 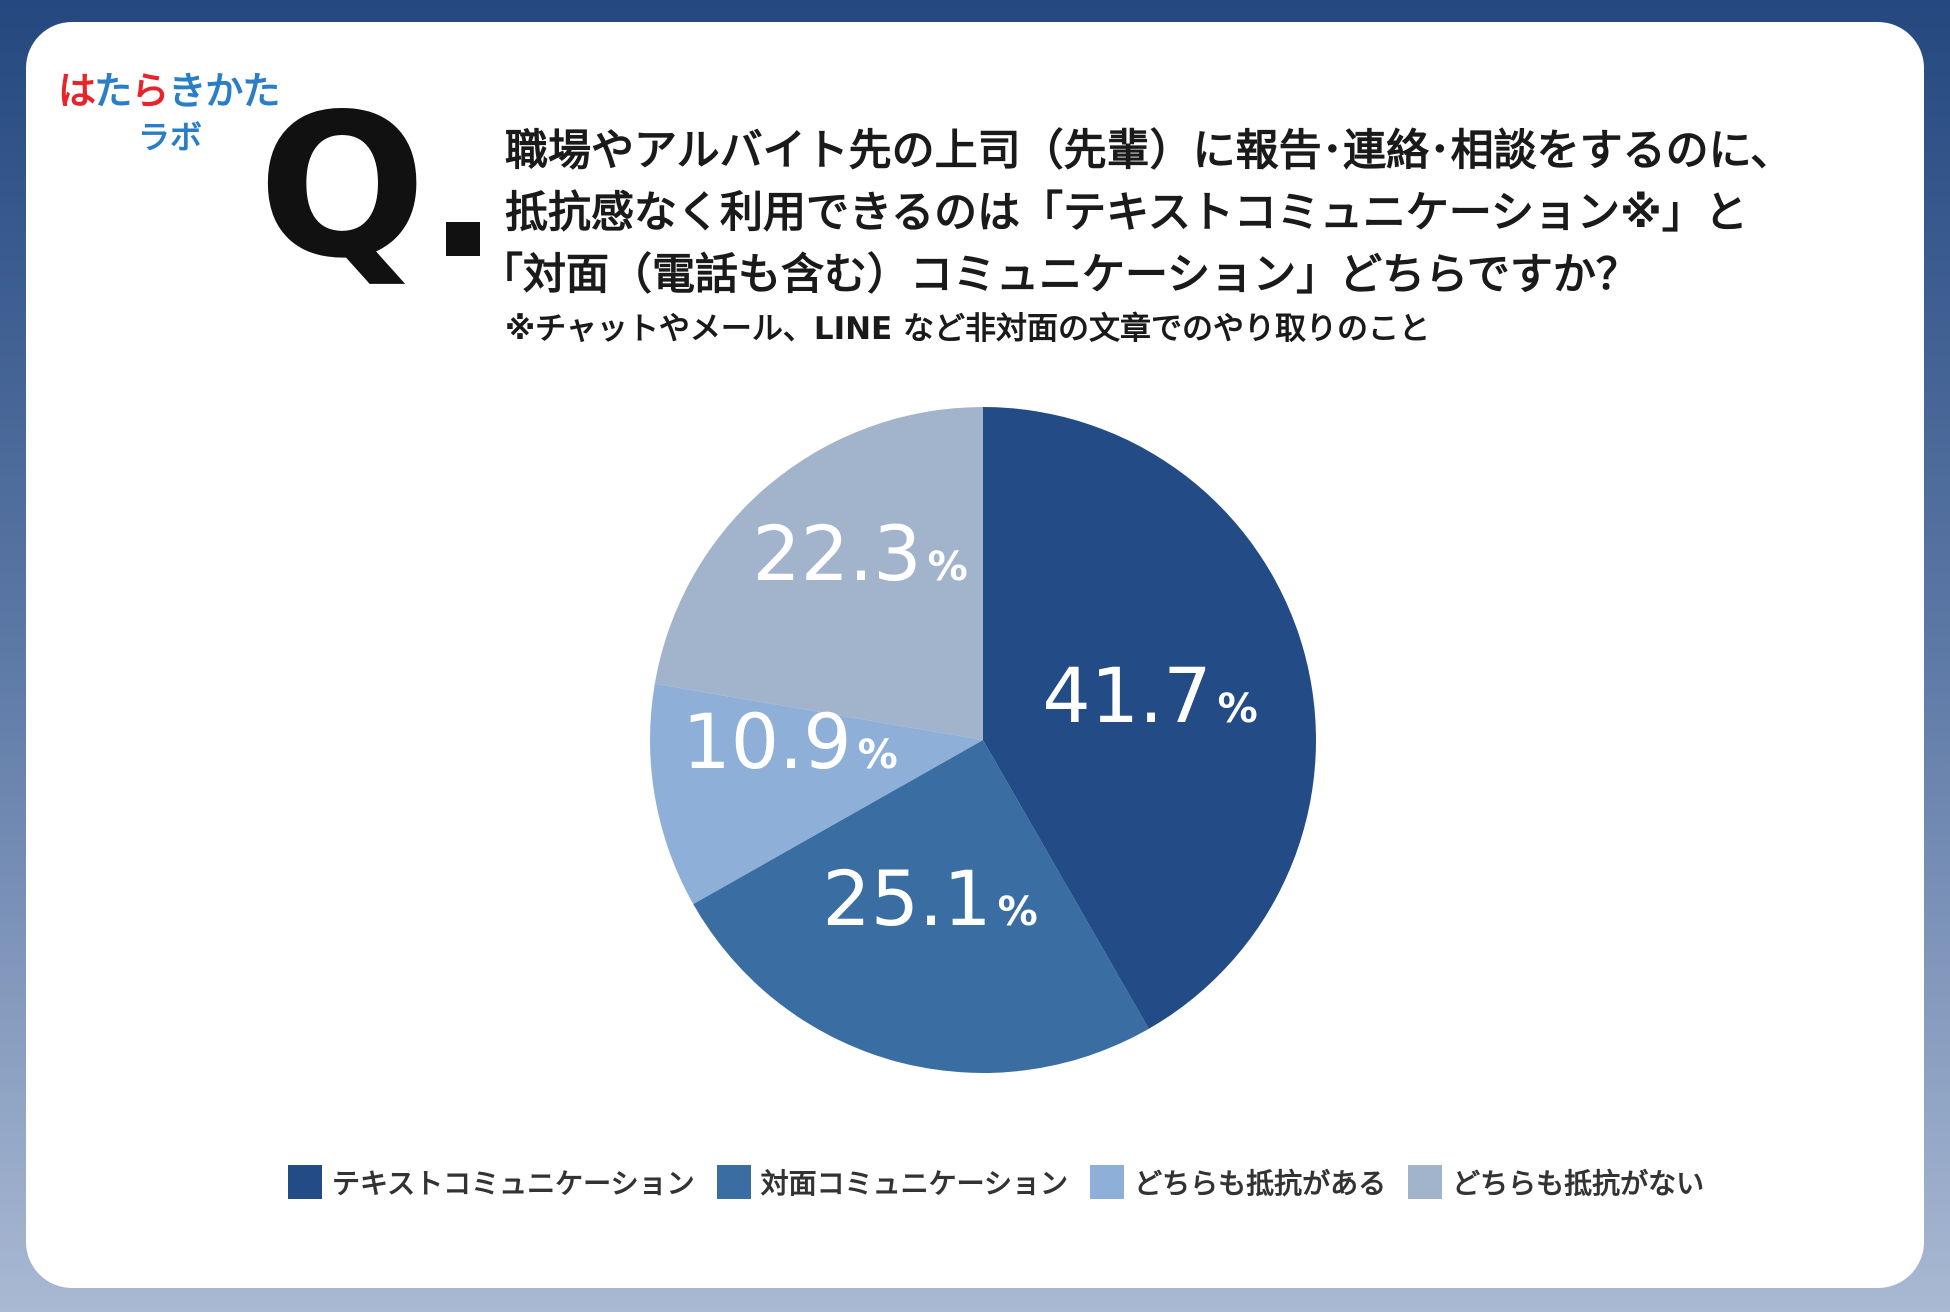 I want to click on legend-item: テキストコミュニケーション, so click(x=491, y=1182).